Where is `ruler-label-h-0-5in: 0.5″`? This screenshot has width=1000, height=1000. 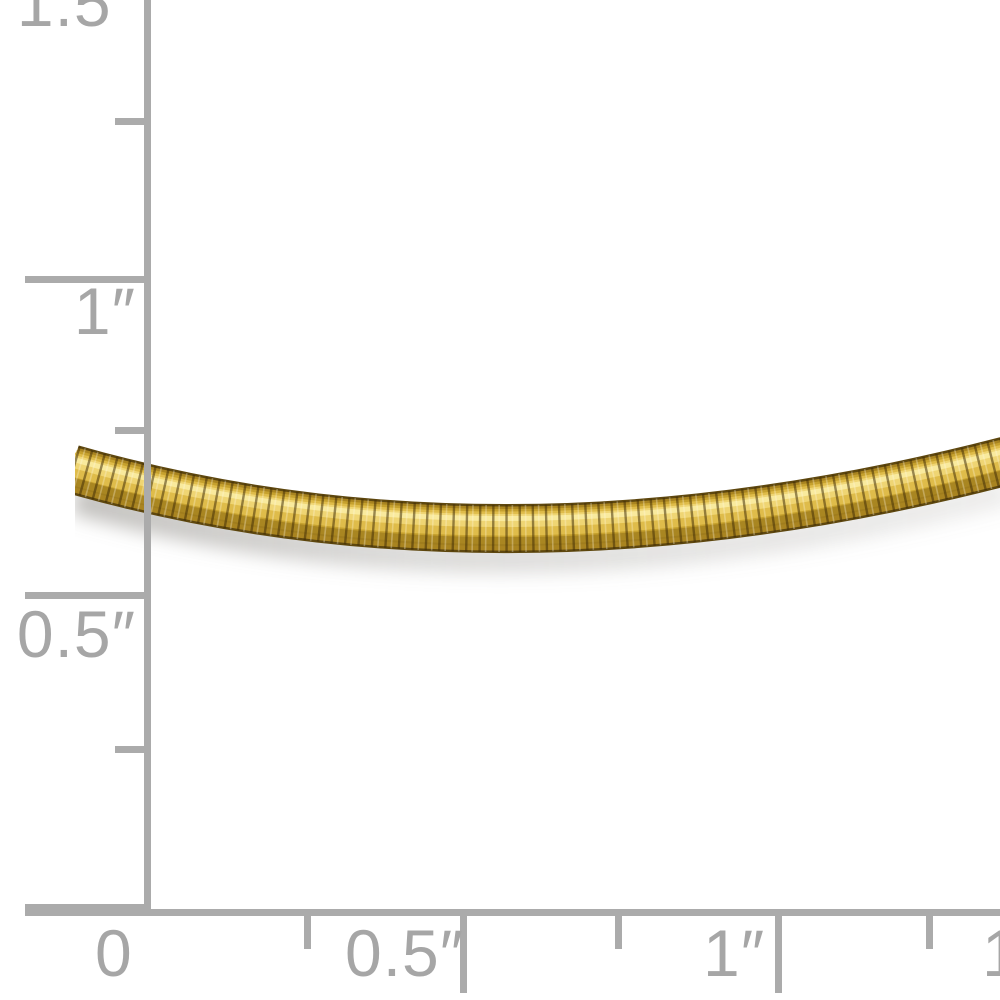 ruler-label-h-0-5in: 0.5″ is located at coordinates (405, 953).